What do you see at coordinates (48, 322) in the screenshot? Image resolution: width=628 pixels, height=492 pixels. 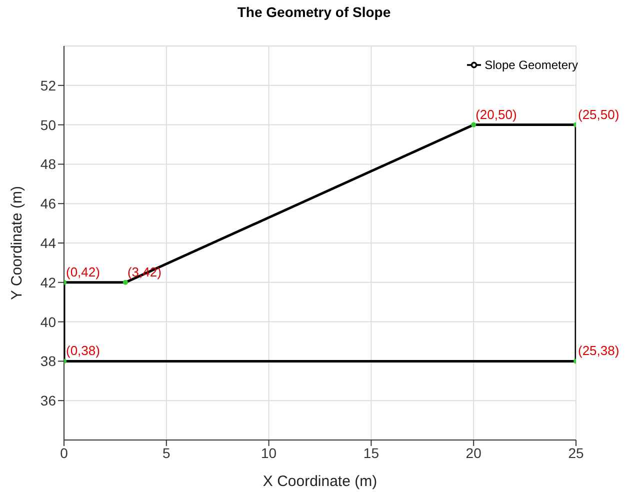 I see `y-tick-label: 40` at bounding box center [48, 322].